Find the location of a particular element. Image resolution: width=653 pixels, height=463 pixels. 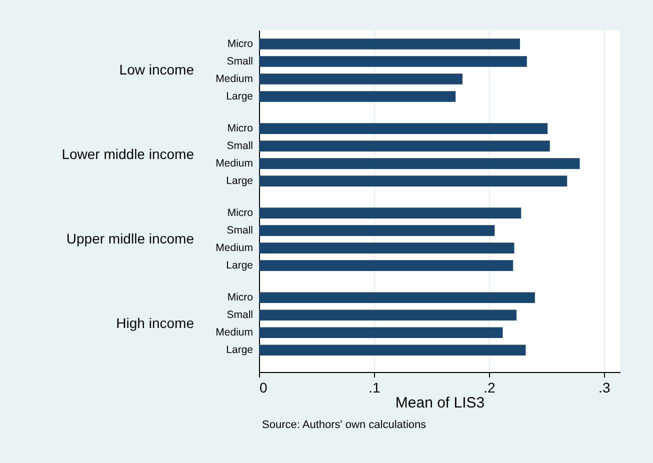

text: Upper midlle income is located at coordinates (130, 238).